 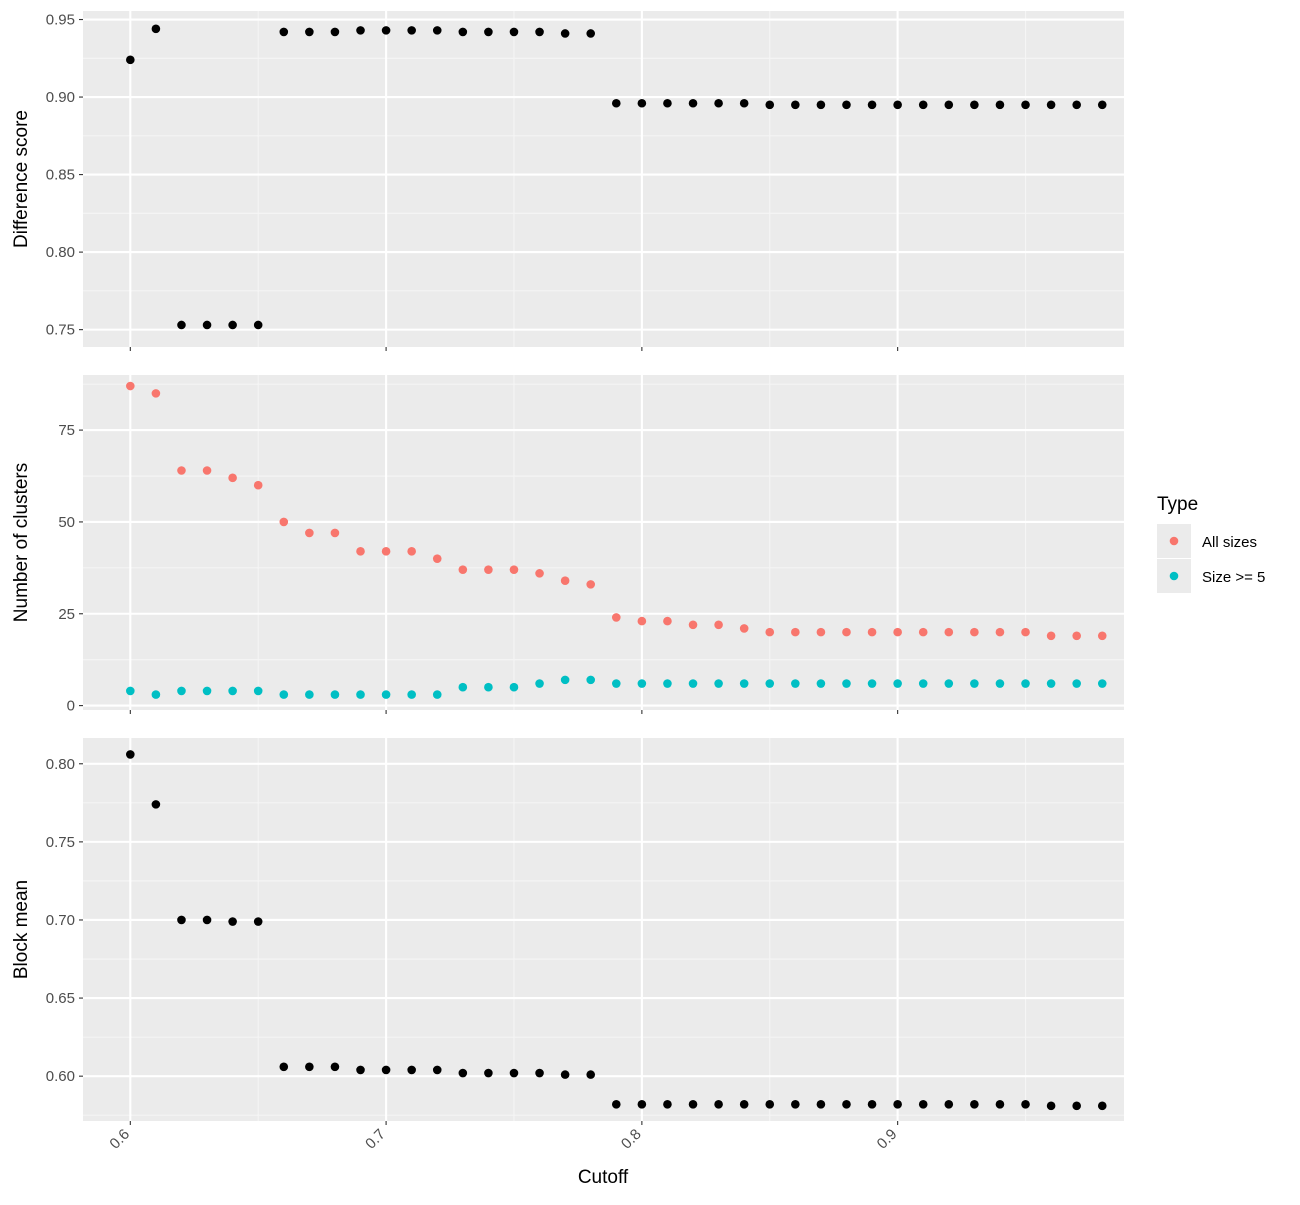 What do you see at coordinates (21, 542) in the screenshot?
I see `y-axis-title: Number of clusters` at bounding box center [21, 542].